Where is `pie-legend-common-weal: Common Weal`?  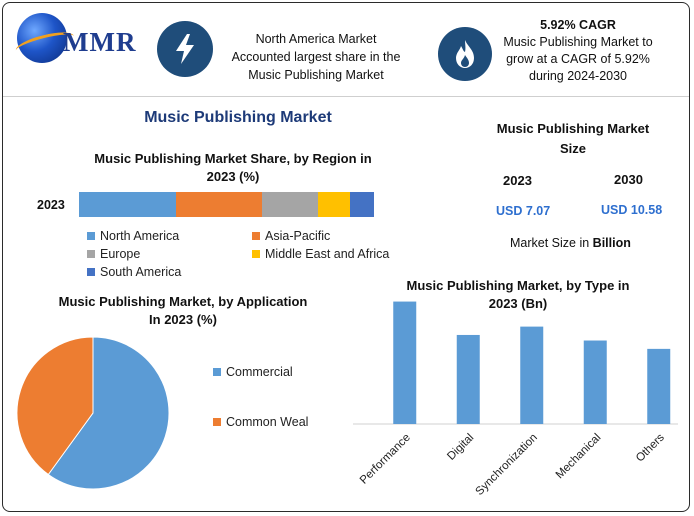 pie-legend-common-weal: Common Weal is located at coordinates (260, 422).